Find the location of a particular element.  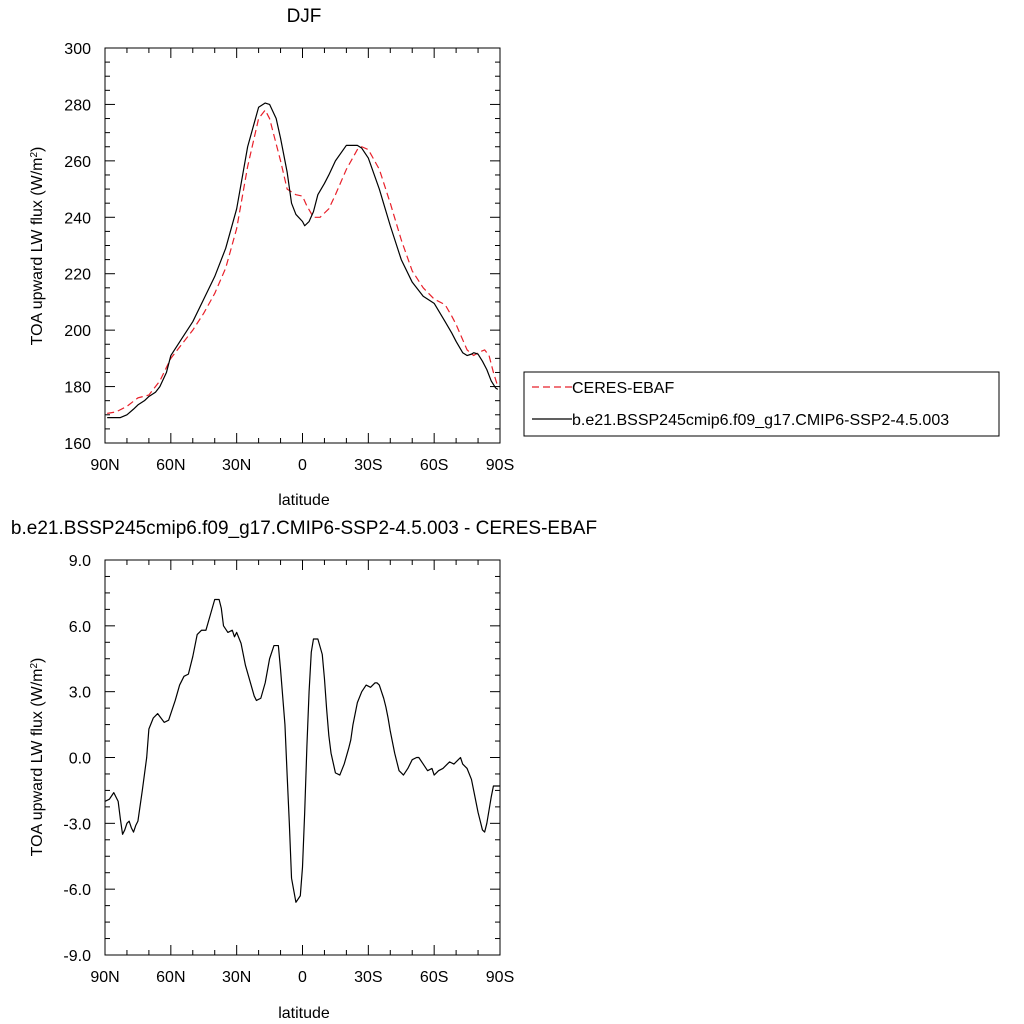

bottom-y-tick-label: -6.0 is located at coordinates (77, 890).